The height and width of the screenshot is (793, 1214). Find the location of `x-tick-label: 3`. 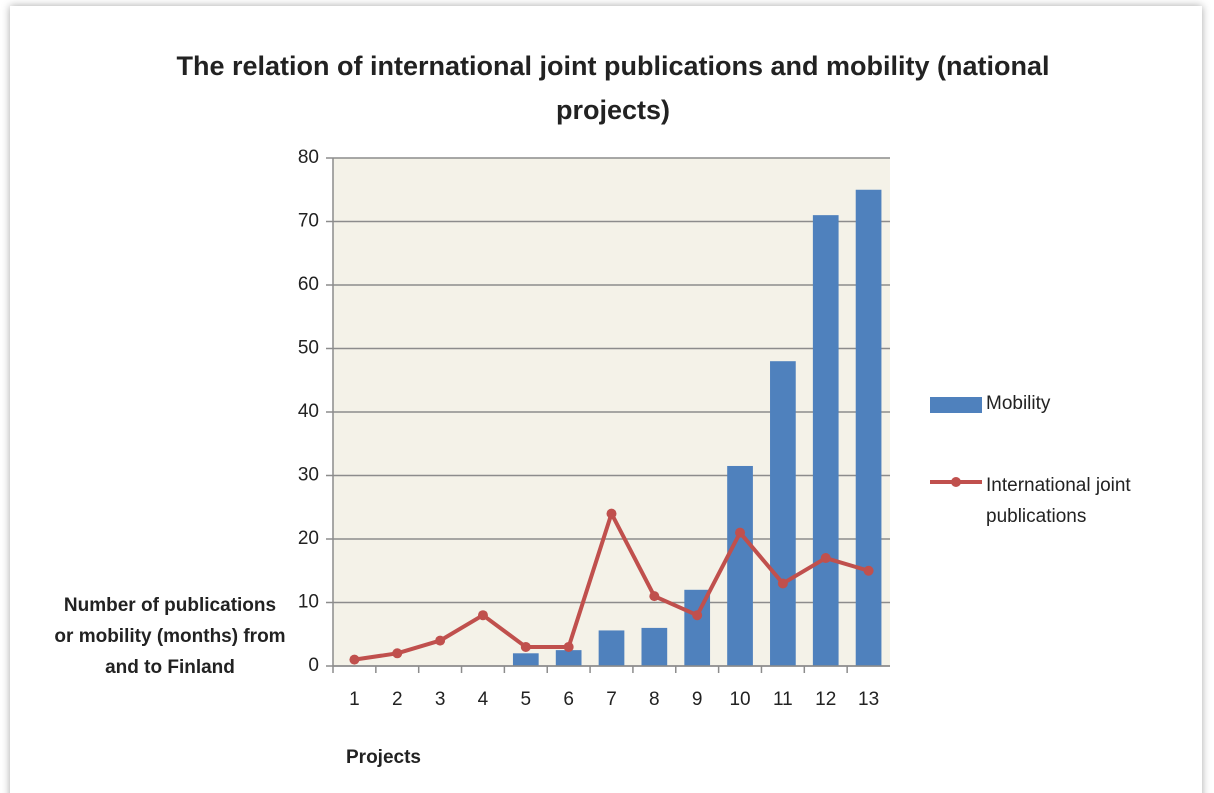

x-tick-label: 3 is located at coordinates (440, 699).